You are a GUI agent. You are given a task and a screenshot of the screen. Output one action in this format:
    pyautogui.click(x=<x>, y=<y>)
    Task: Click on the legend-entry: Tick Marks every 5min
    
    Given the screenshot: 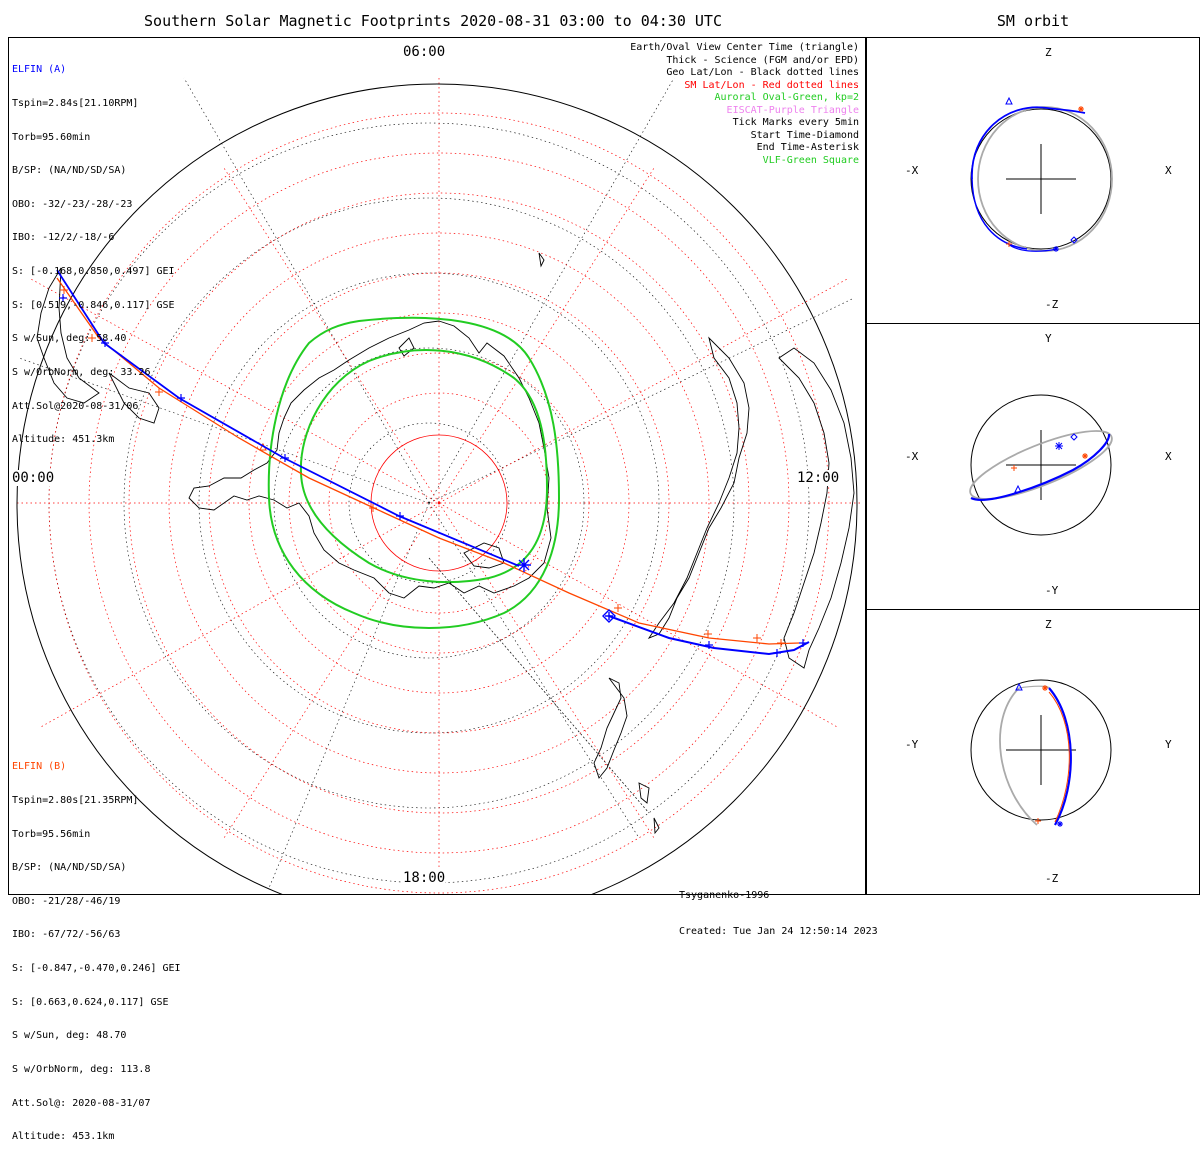 What is the action you would take?
    pyautogui.click(x=795, y=122)
    